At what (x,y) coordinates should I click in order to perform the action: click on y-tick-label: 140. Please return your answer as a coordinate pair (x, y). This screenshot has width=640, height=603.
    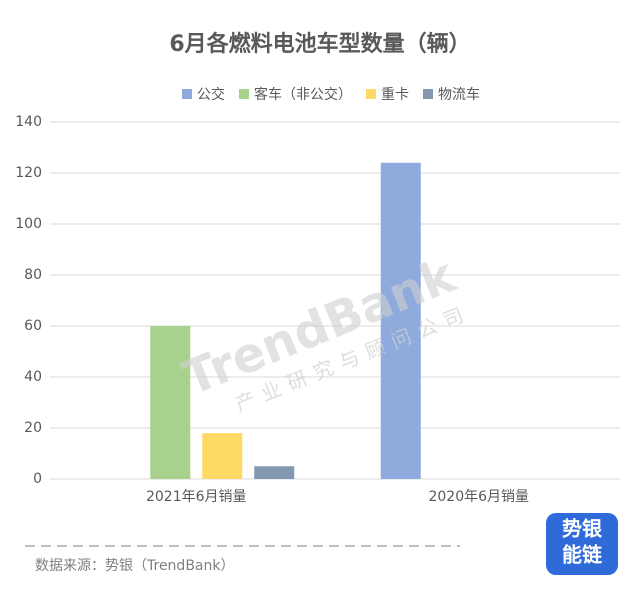
    Looking at the image, I should click on (28, 122).